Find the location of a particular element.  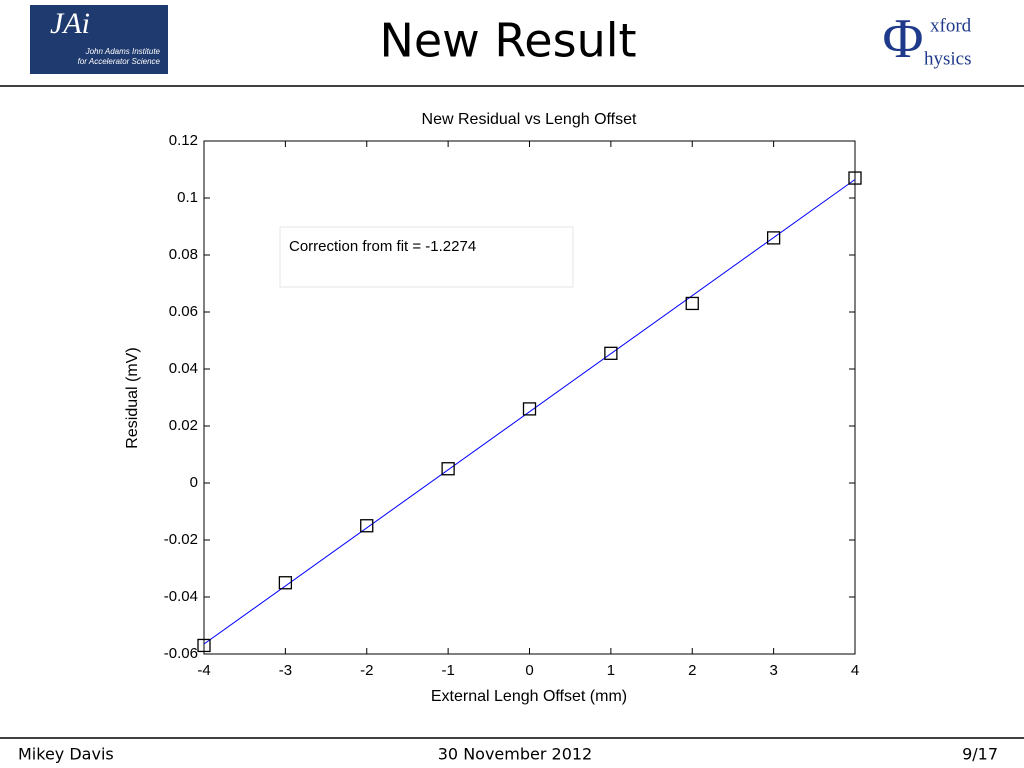

annotation-box is located at coordinates (426, 257).